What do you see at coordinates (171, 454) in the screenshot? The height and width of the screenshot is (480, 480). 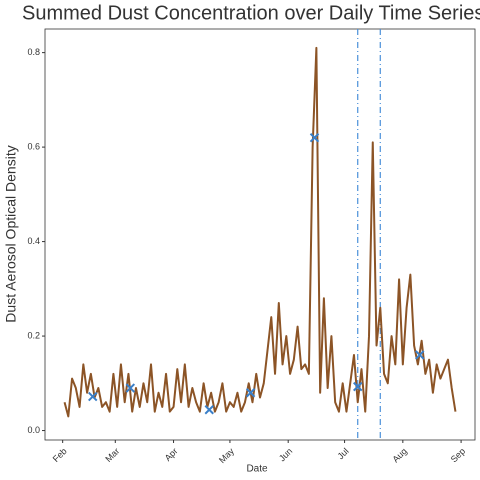 I see `x-tick-label: Apr` at bounding box center [171, 454].